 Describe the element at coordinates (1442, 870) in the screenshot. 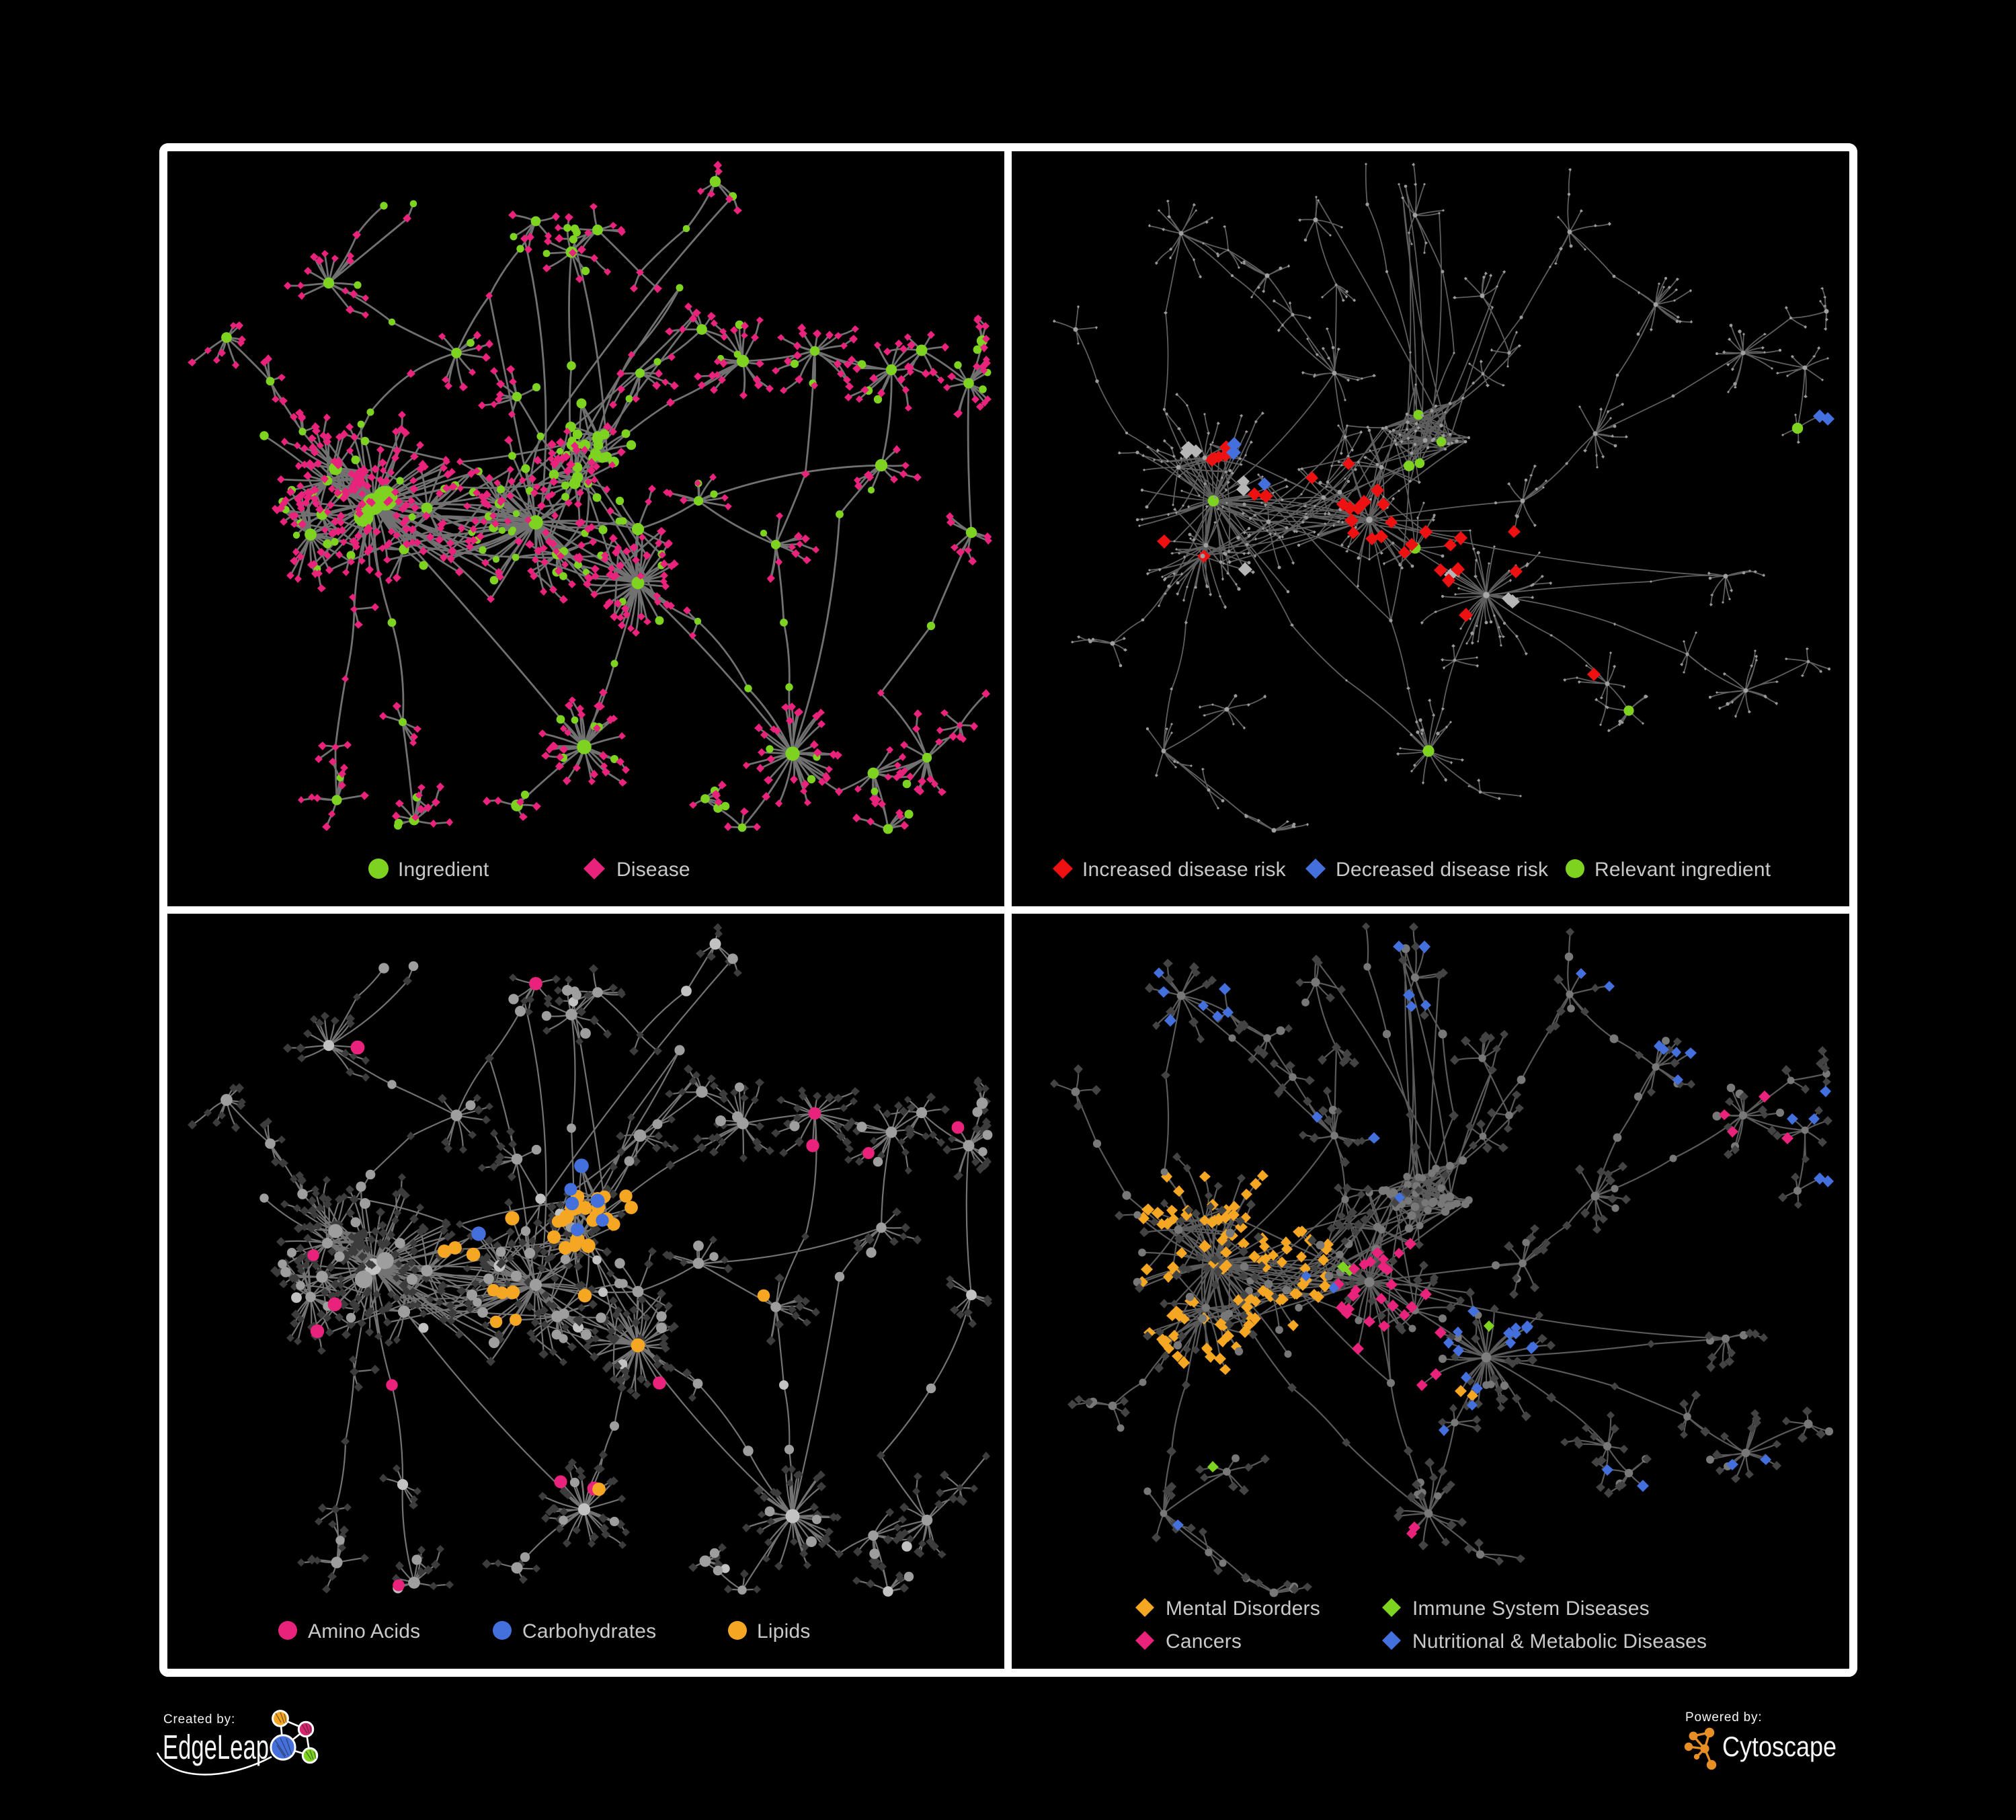

I see `svg-text: Decreased disease risk` at that location.